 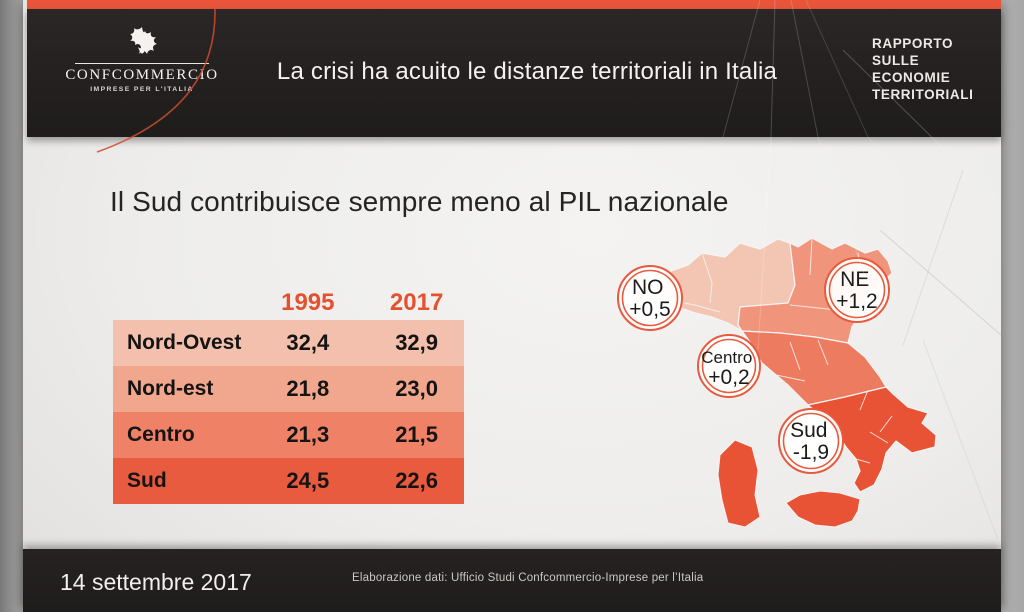 I want to click on table-header-row: 1995 2017, so click(x=288, y=303).